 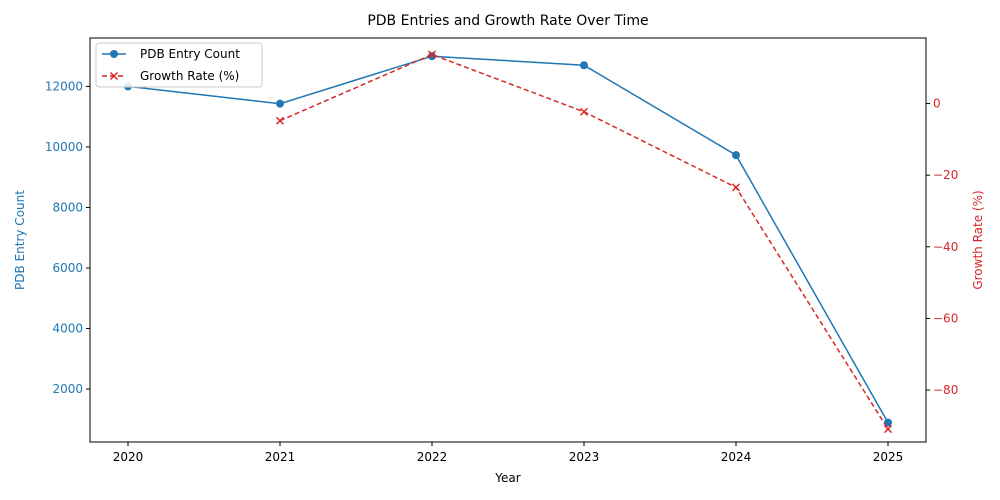 What do you see at coordinates (945, 318) in the screenshot?
I see `right-y-tick-label: −60` at bounding box center [945, 318].